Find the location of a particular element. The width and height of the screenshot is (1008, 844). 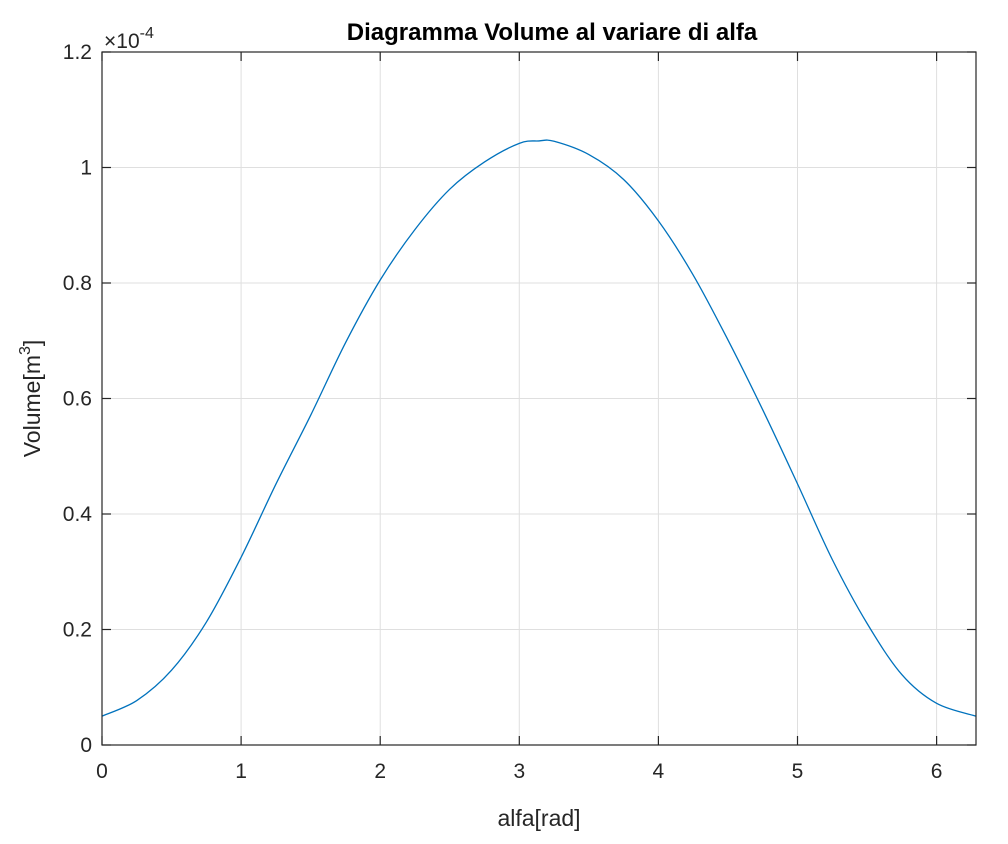

chart-title: Diagramma Volume al variare di alfa is located at coordinates (552, 32).